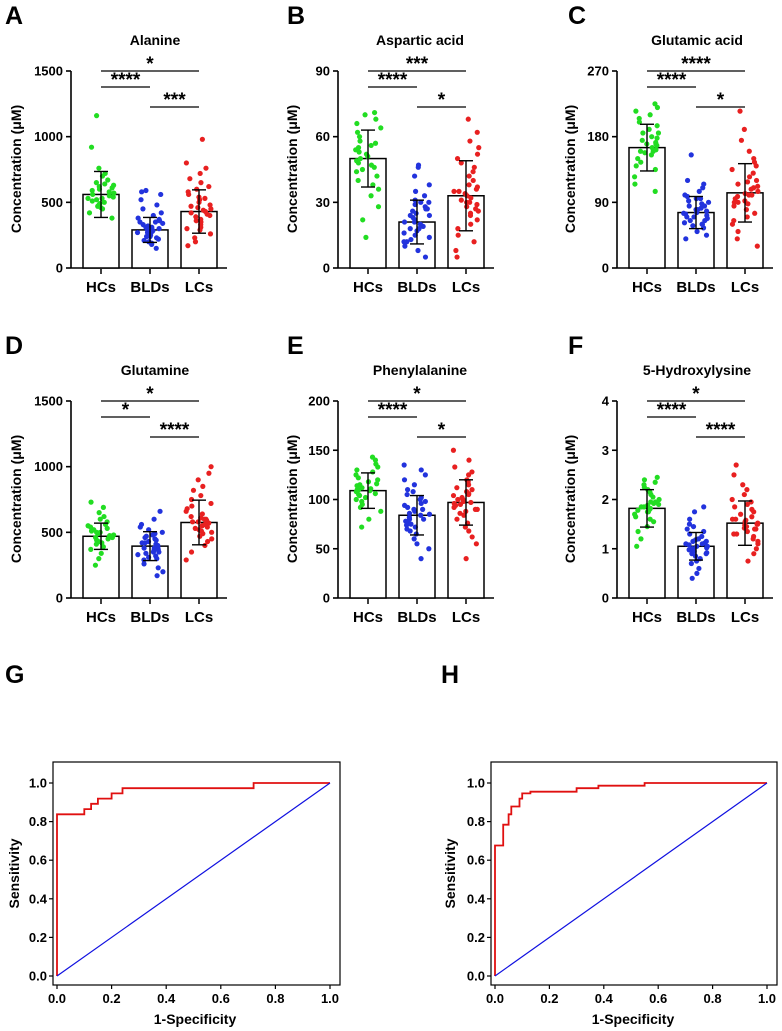  What do you see at coordinates (196, 873) in the screenshot?
I see `plot-frame` at bounding box center [196, 873].